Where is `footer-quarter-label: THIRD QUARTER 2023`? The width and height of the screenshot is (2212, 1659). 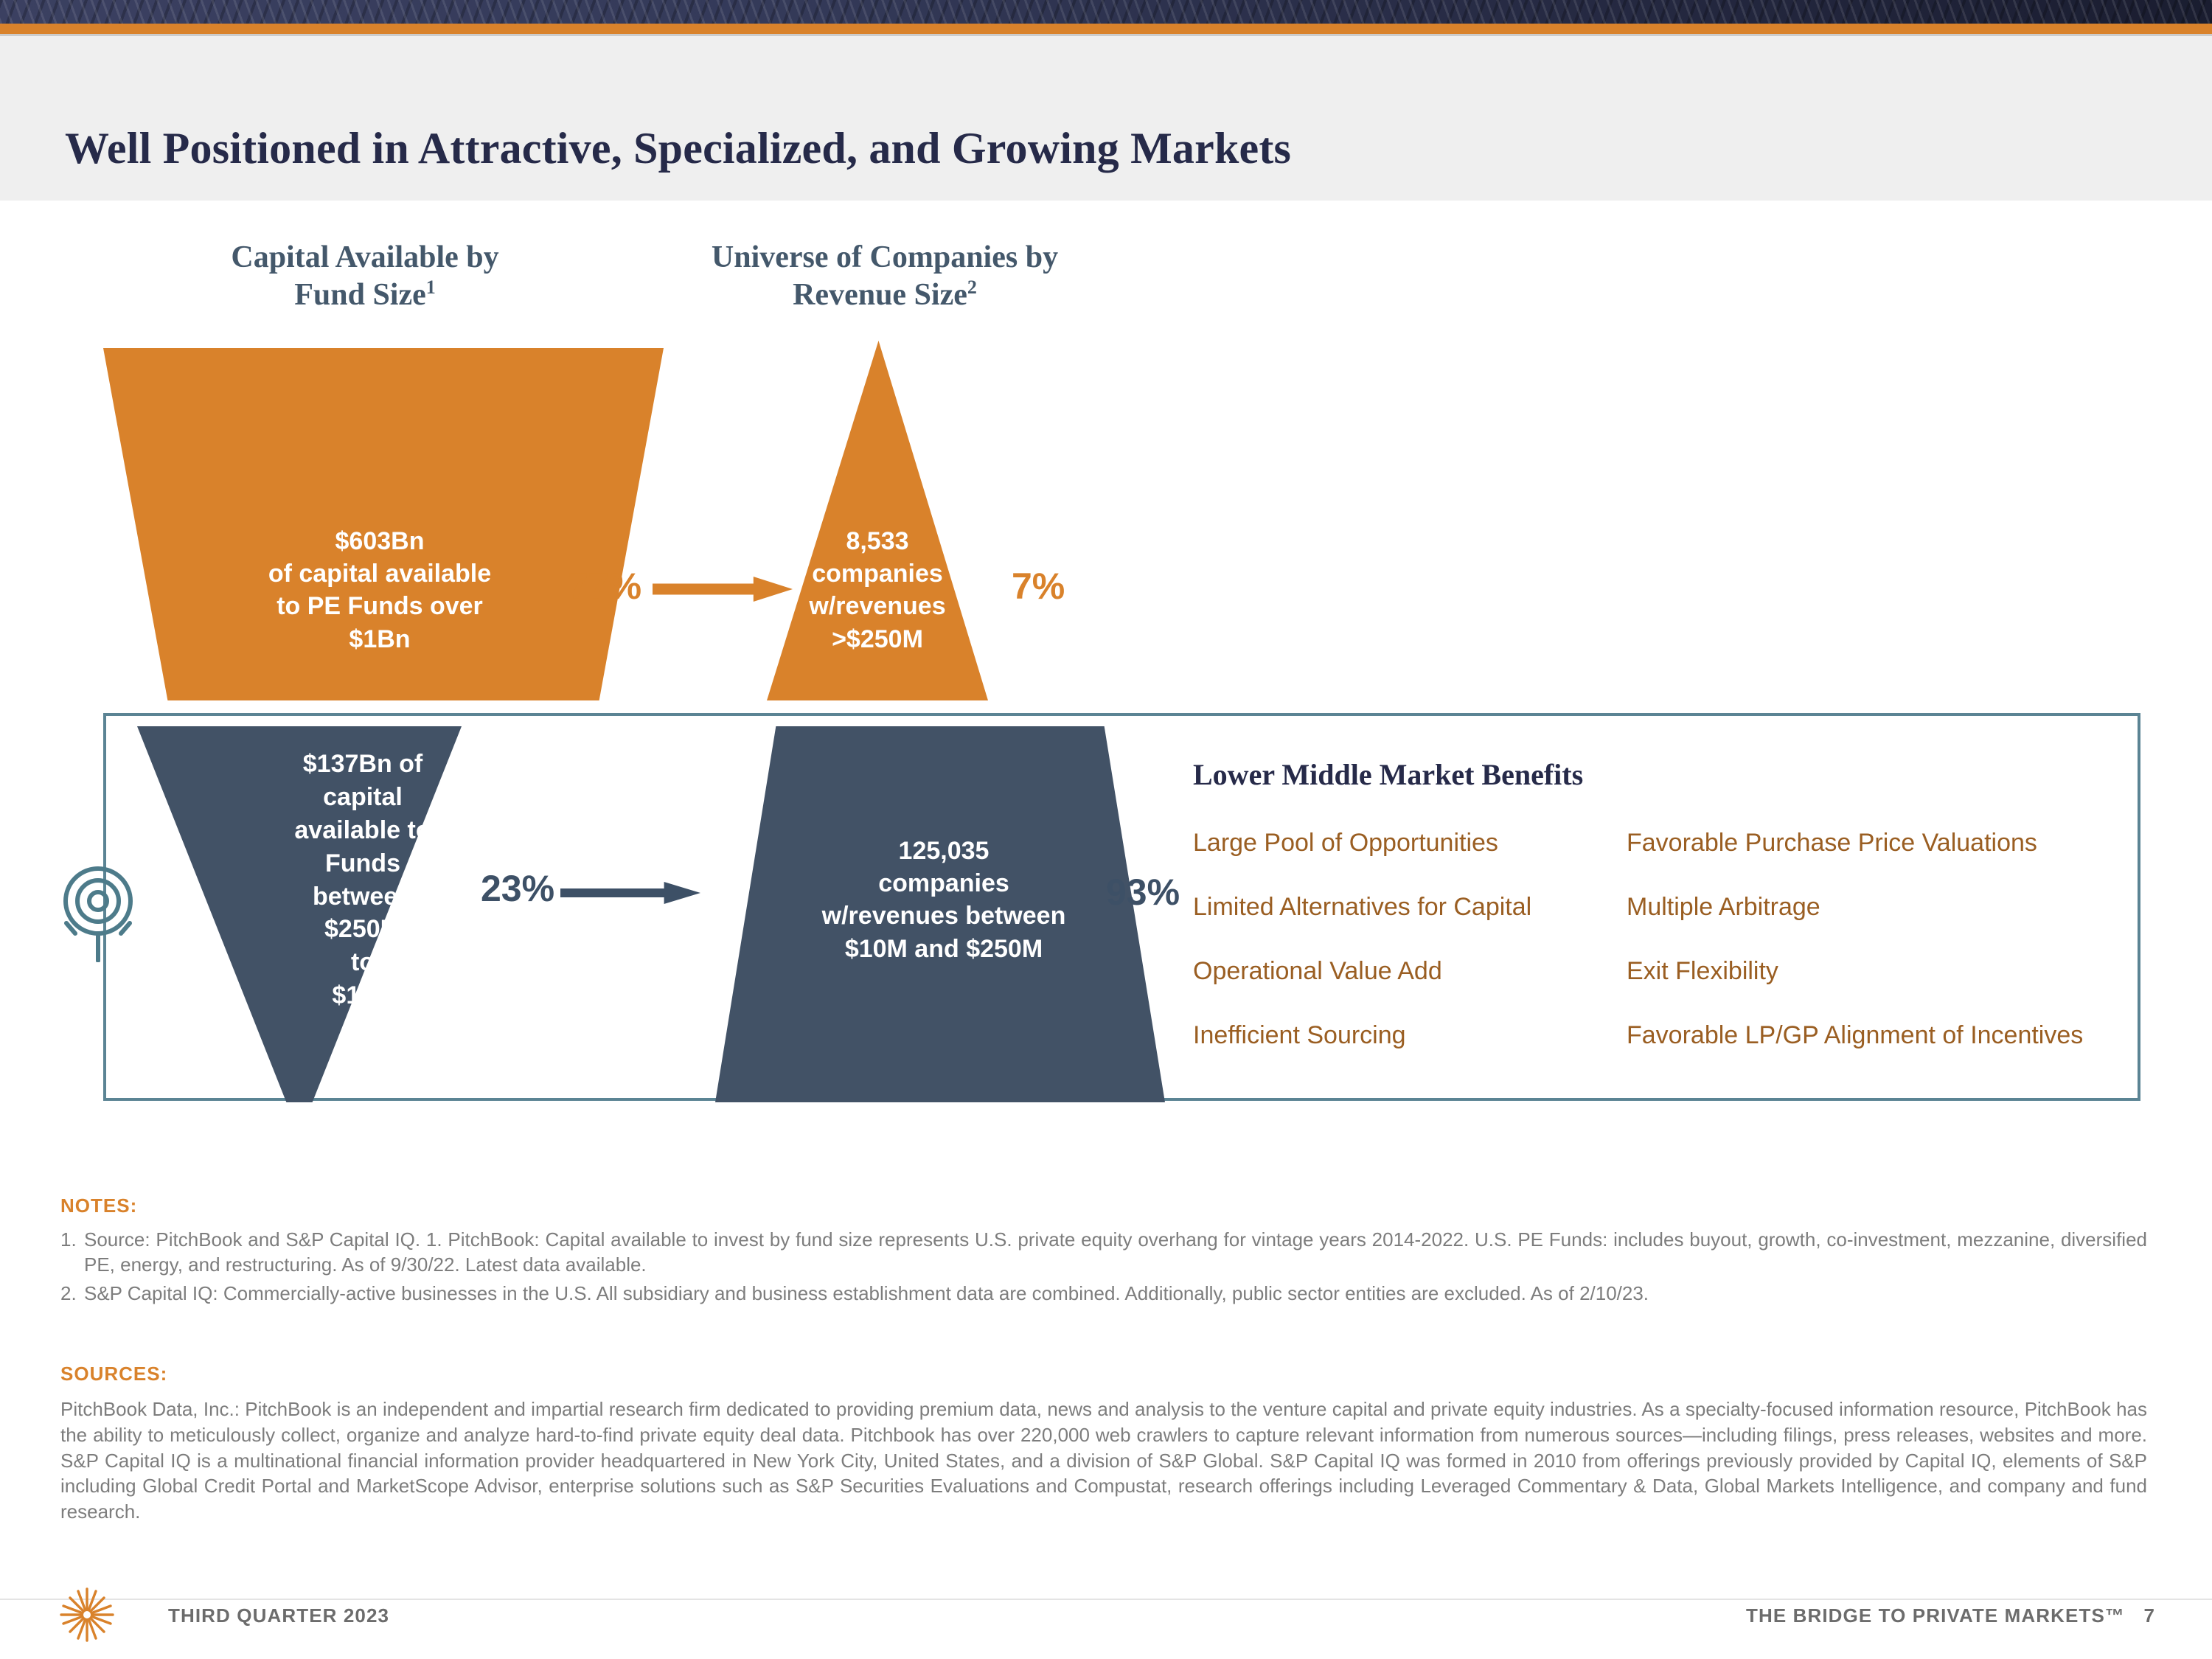
footer-quarter-label: THIRD QUARTER 2023 is located at coordinates (279, 1615).